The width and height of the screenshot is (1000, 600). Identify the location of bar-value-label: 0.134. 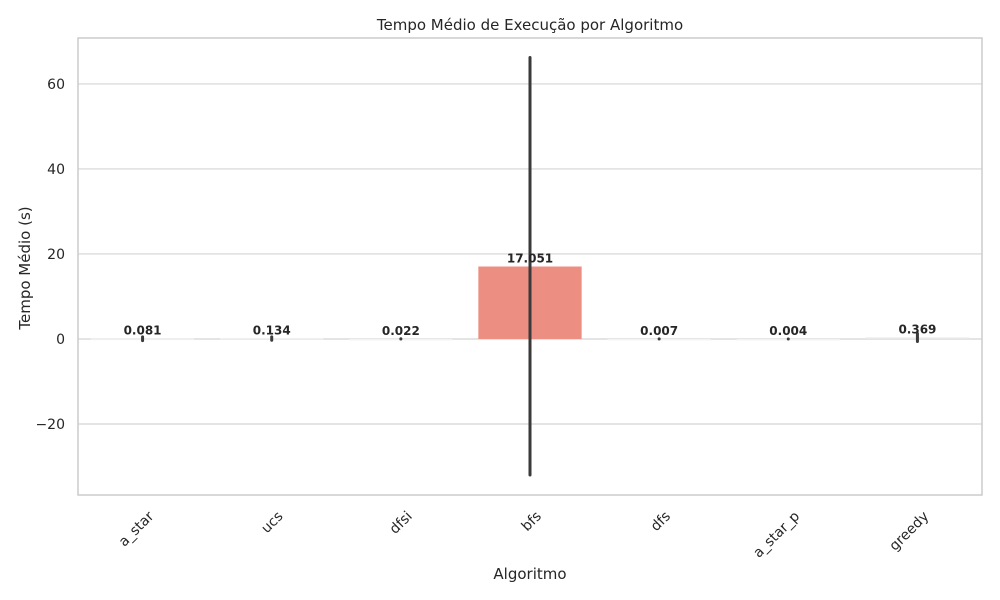
(272, 330).